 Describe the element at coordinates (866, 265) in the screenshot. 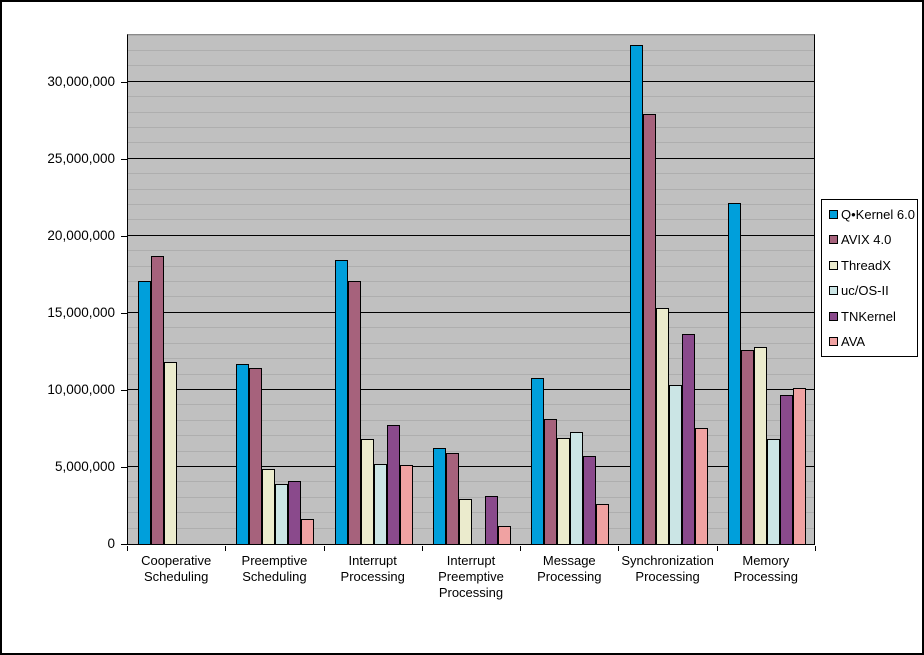

I see `legend-label: ThreadX` at that location.